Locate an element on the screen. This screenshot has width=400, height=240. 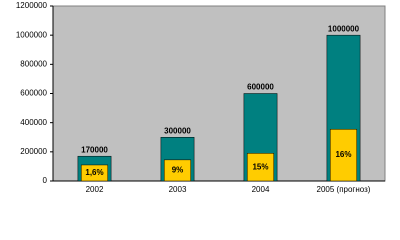
x-tick-label: 2003 is located at coordinates (178, 189).